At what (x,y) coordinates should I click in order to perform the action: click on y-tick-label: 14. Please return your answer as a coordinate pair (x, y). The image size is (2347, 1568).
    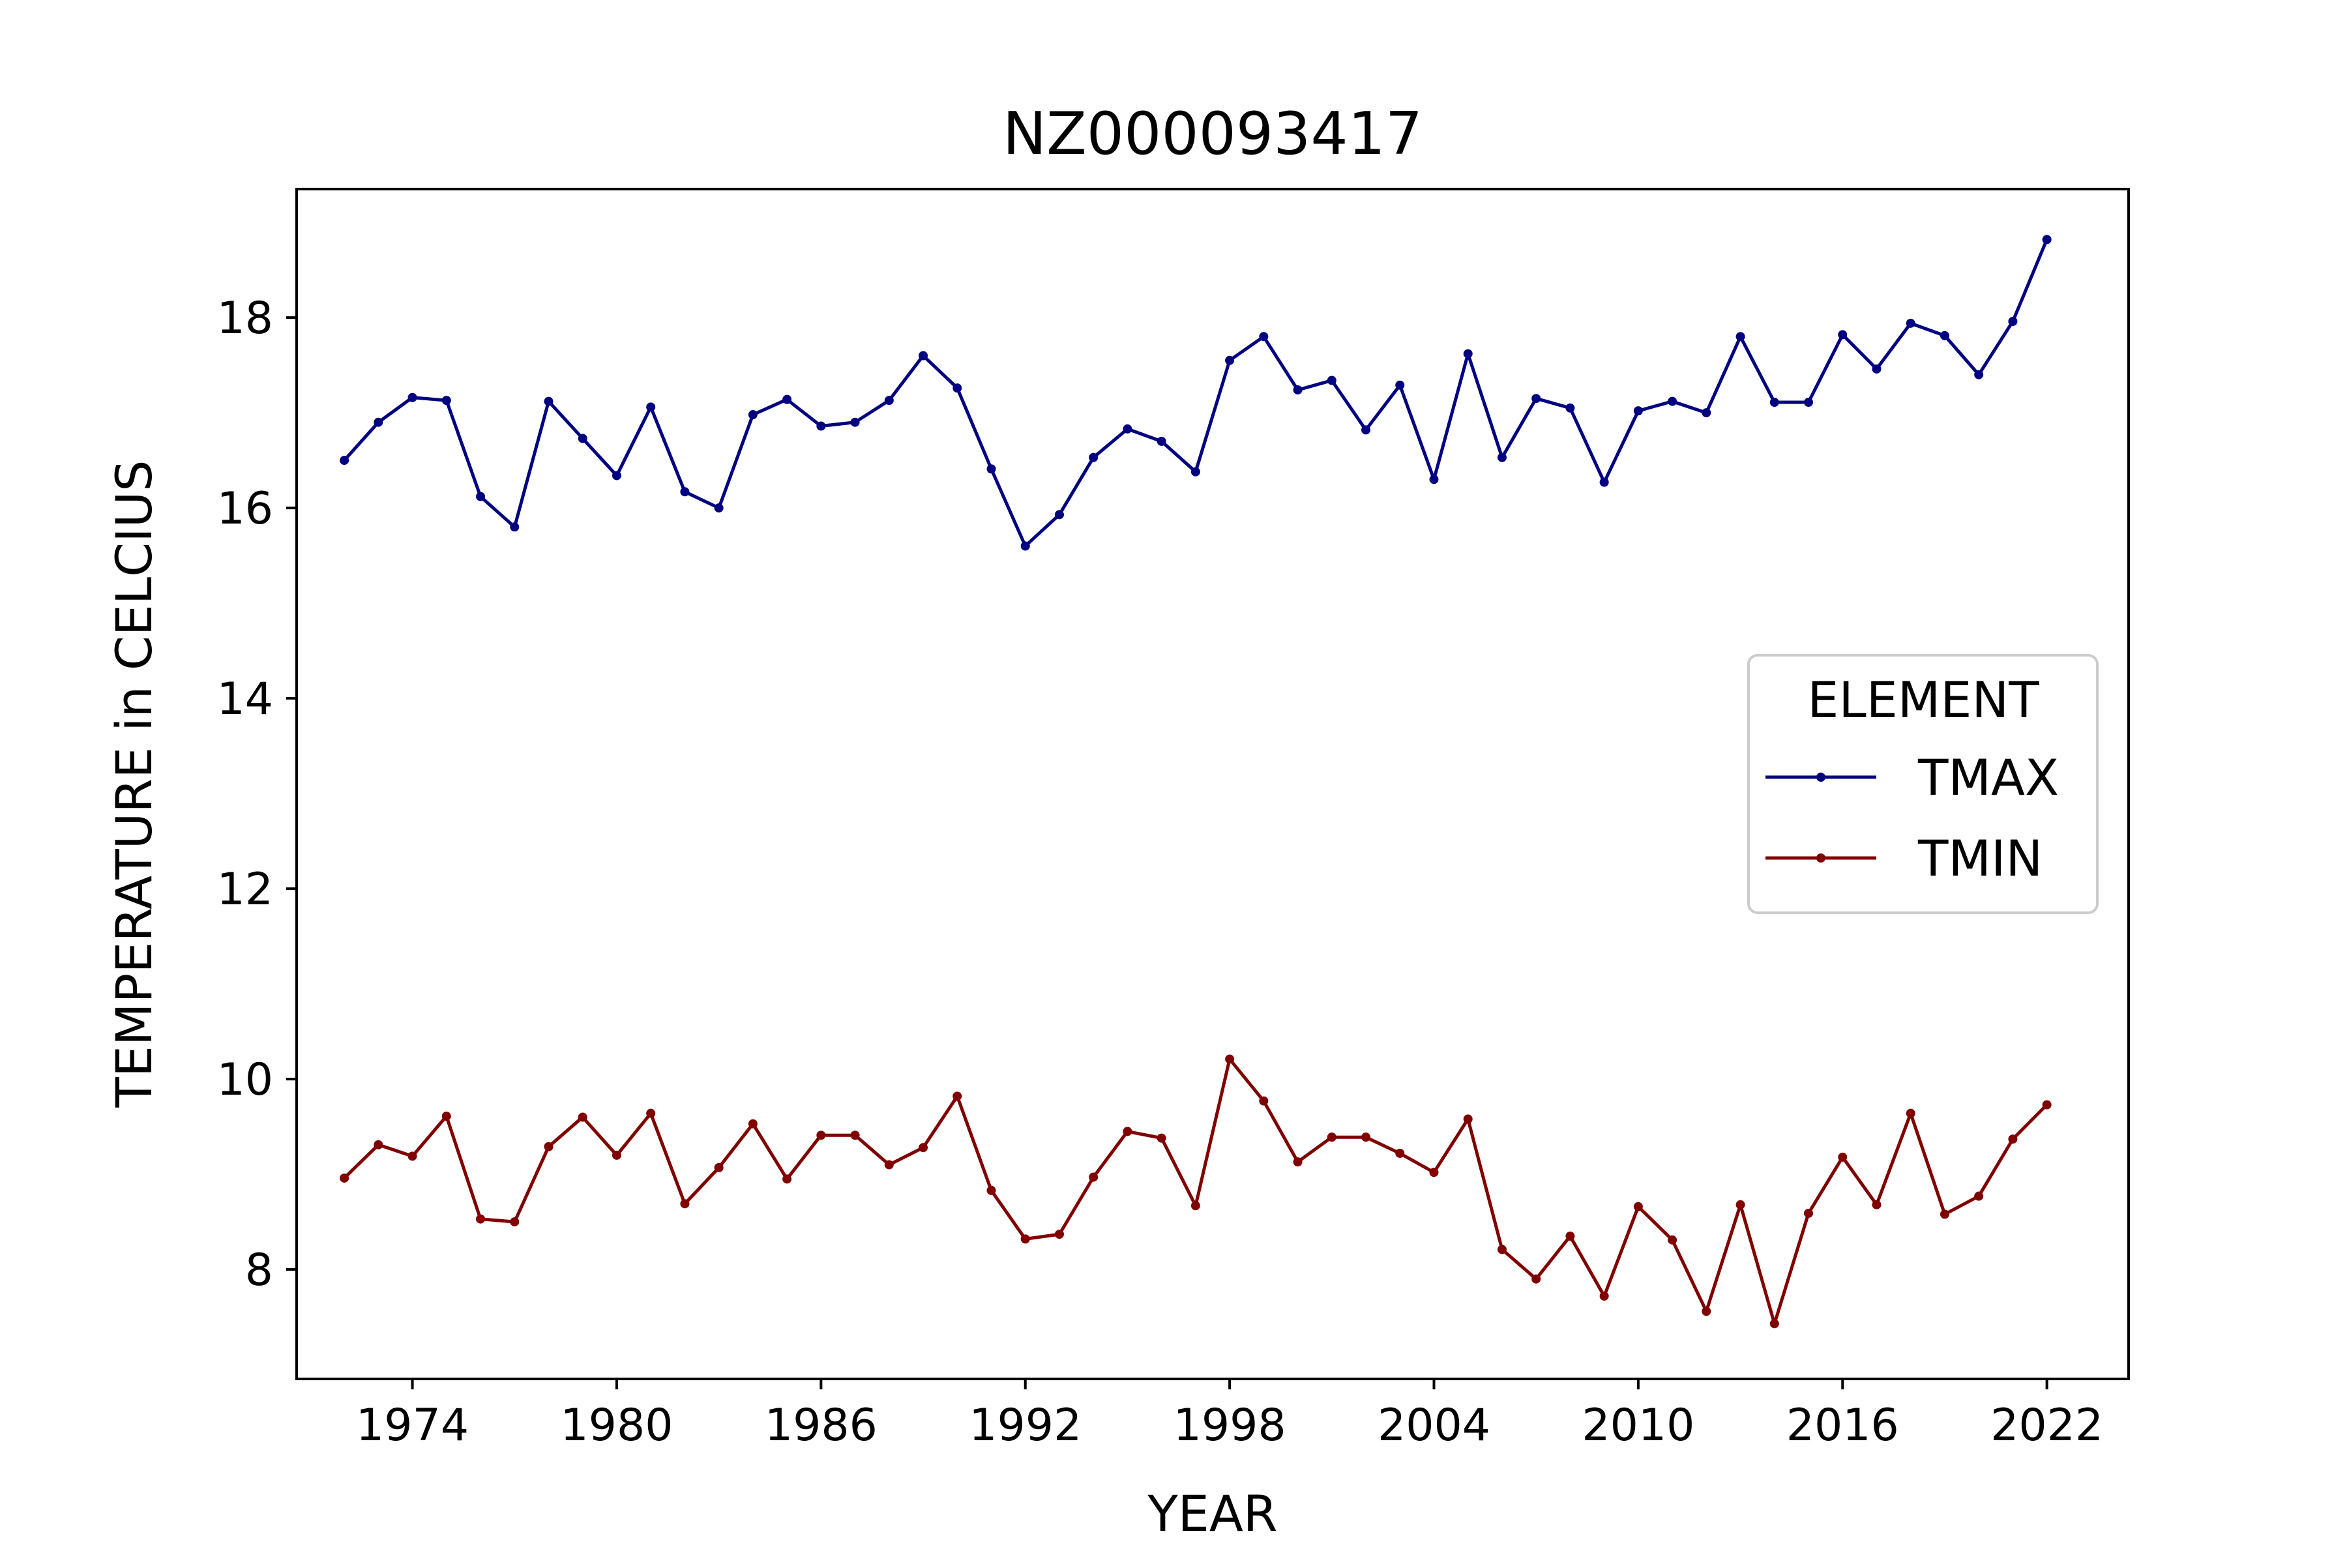
    Looking at the image, I should click on (244, 699).